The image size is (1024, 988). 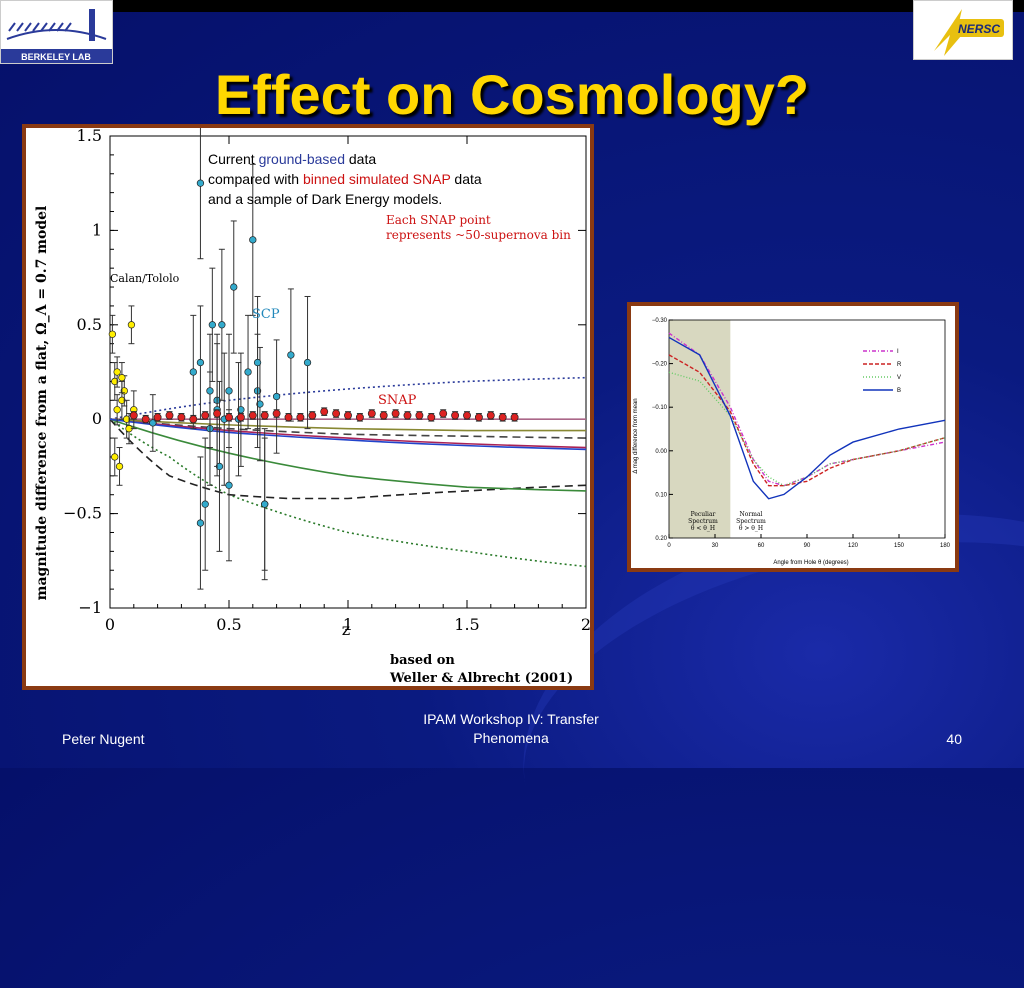 I want to click on side-y-tick-label: −0.10, so click(x=660, y=408).